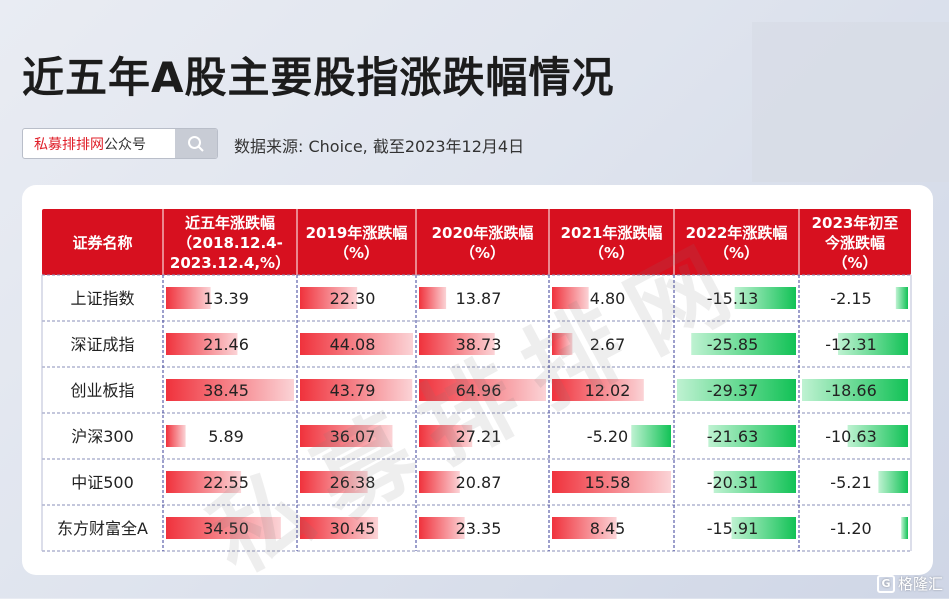  I want to click on data-label: 22.30, so click(353, 298).